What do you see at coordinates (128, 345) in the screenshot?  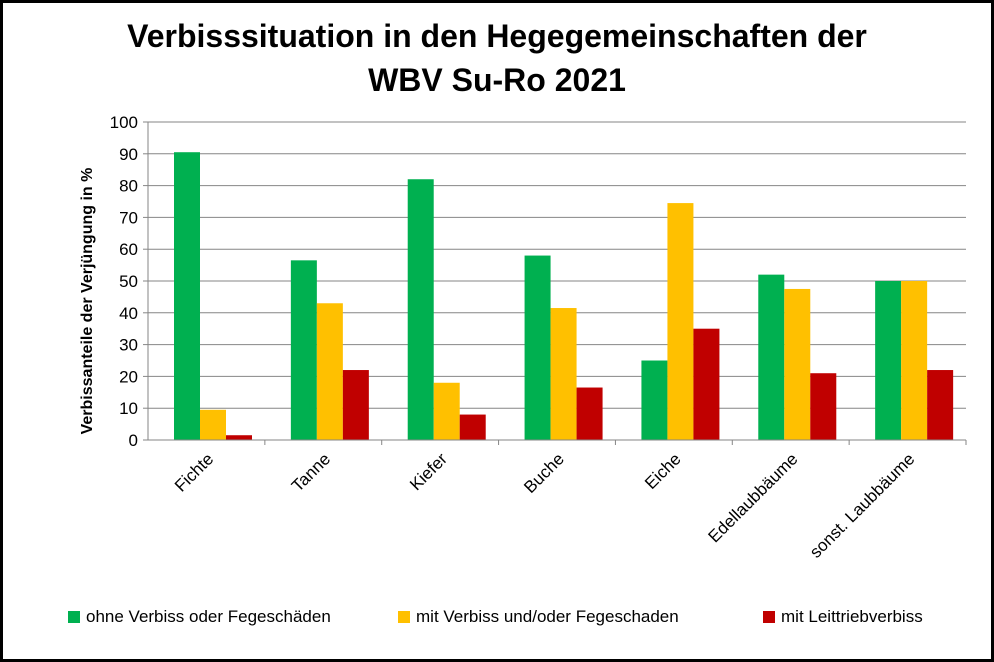 I see `y-tick-label: 30` at bounding box center [128, 345].